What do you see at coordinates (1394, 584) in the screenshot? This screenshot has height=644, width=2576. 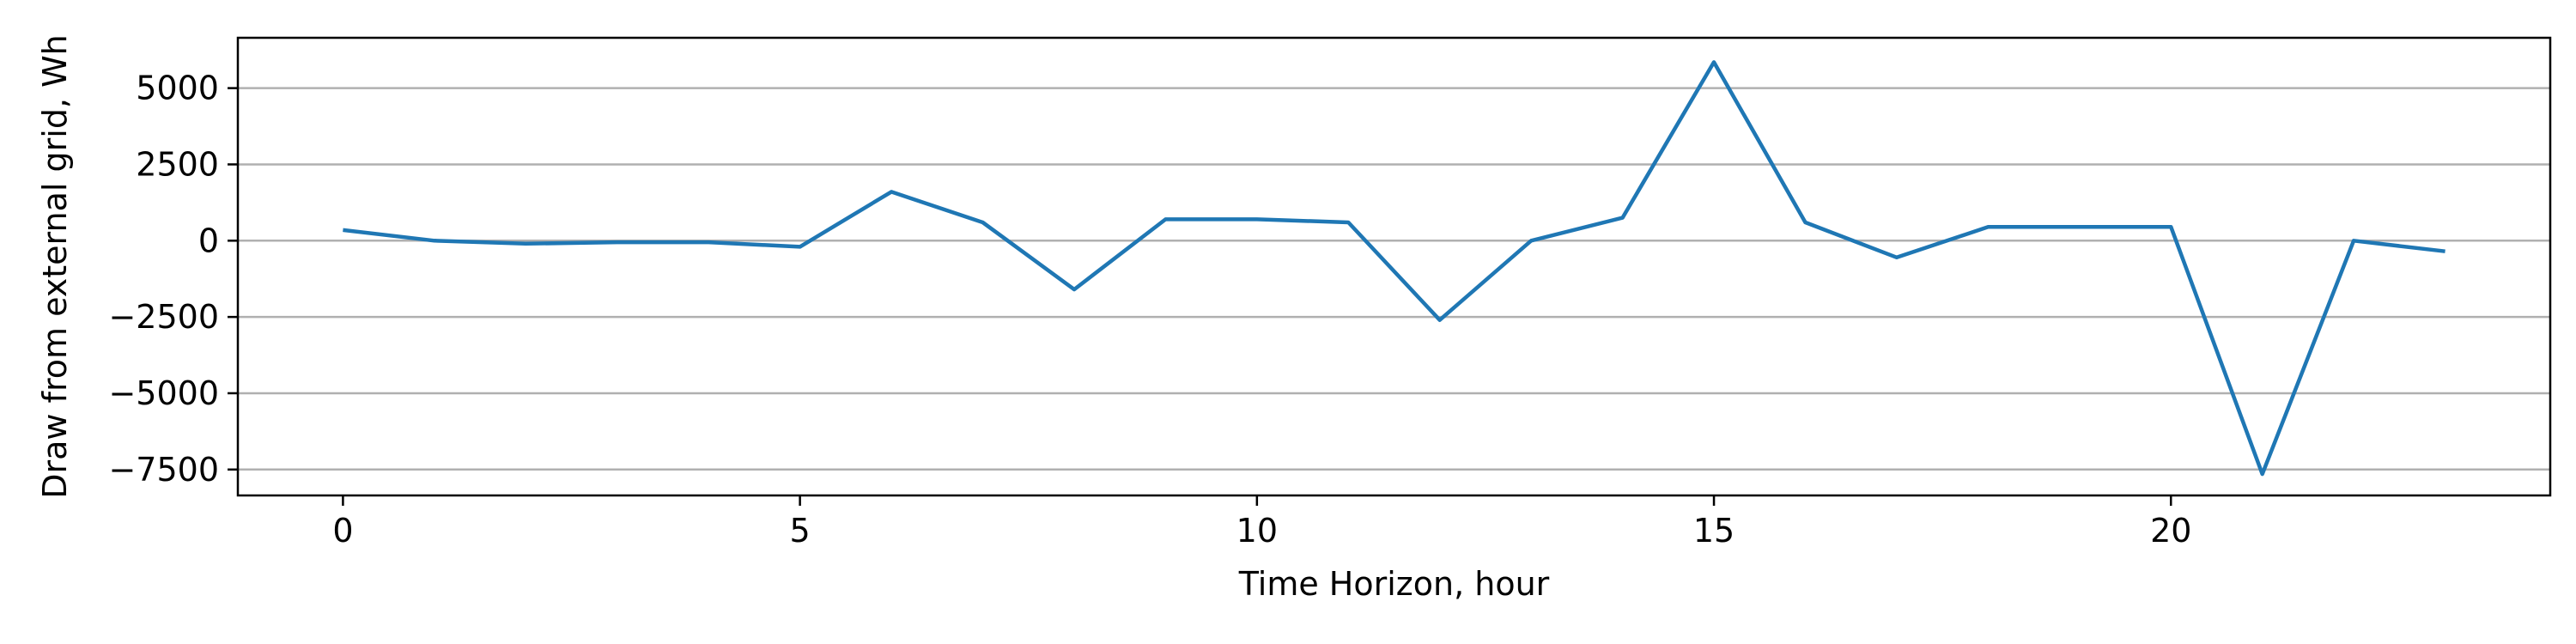 I see `x-axis-label: Time Horizon, hour` at bounding box center [1394, 584].